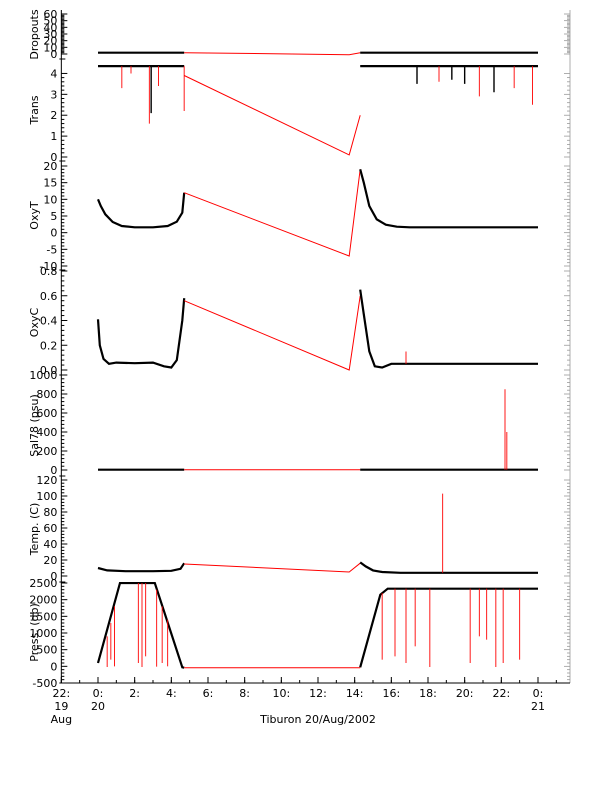  What do you see at coordinates (317, 719) in the screenshot?
I see `x-axis-title: Tiburon 20/Aug/2002` at bounding box center [317, 719].